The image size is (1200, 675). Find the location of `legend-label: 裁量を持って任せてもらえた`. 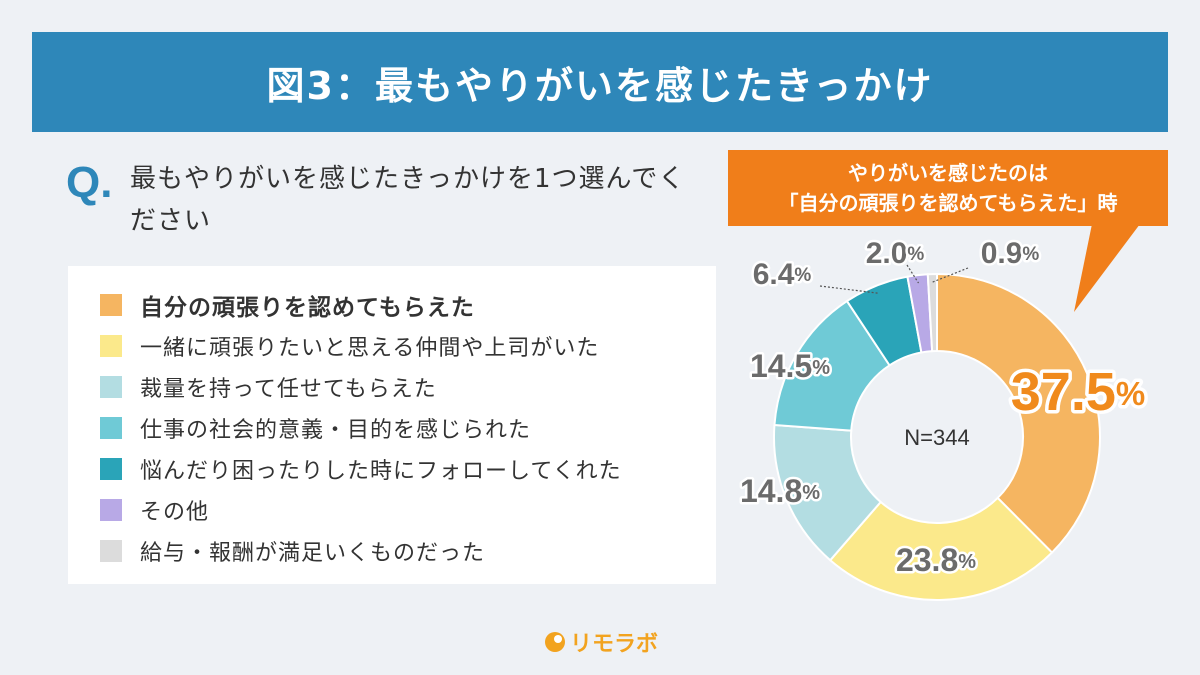

legend-label: 裁量を持って任せてもらえた is located at coordinates (288, 389).